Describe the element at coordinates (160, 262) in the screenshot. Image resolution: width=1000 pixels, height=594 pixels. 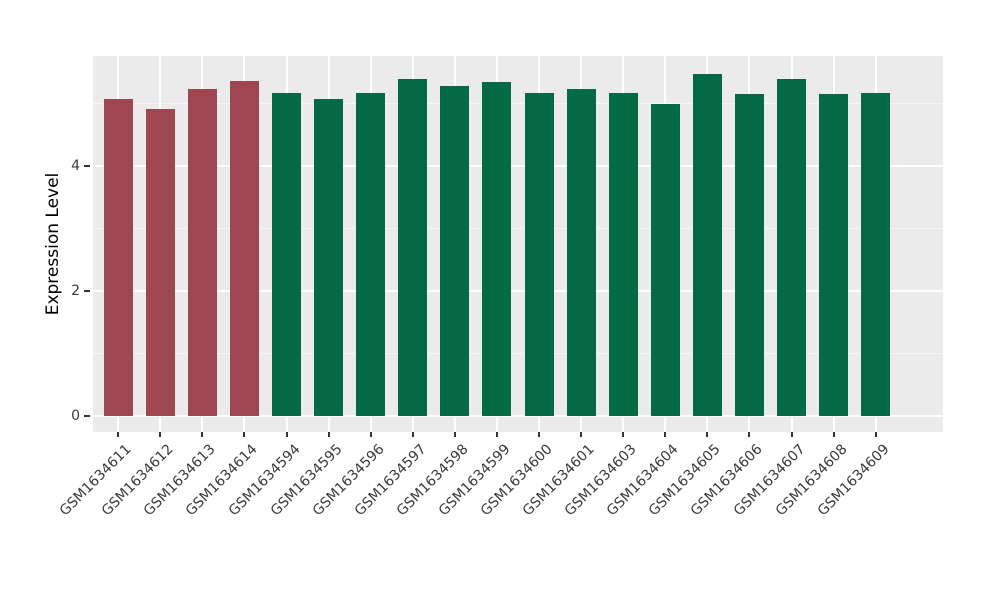
I see `bar-GSM1634612` at that location.